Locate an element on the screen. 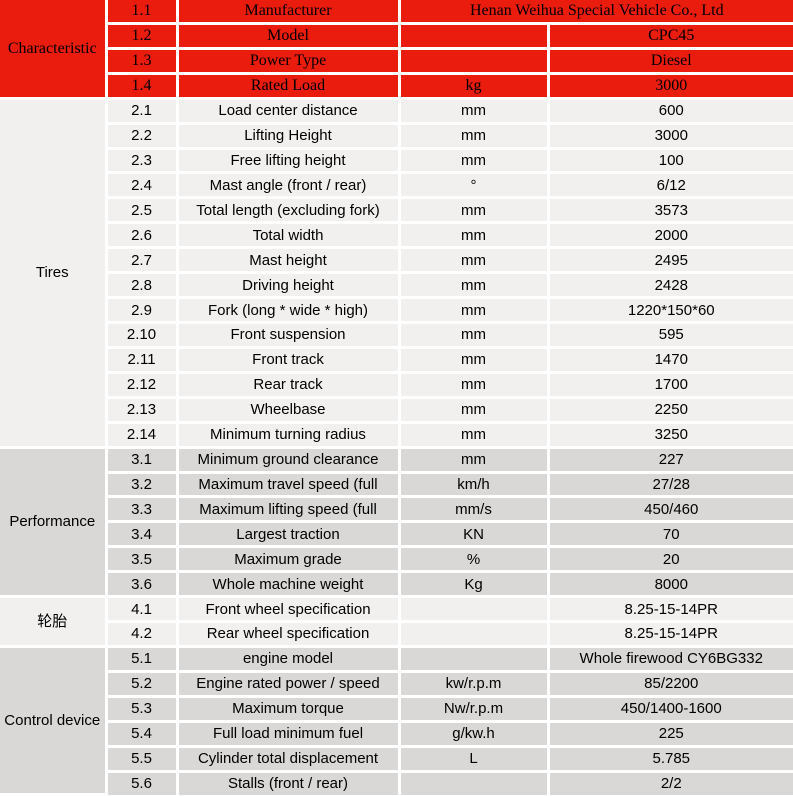  row-number-cell: 2.3 is located at coordinates (142, 161).